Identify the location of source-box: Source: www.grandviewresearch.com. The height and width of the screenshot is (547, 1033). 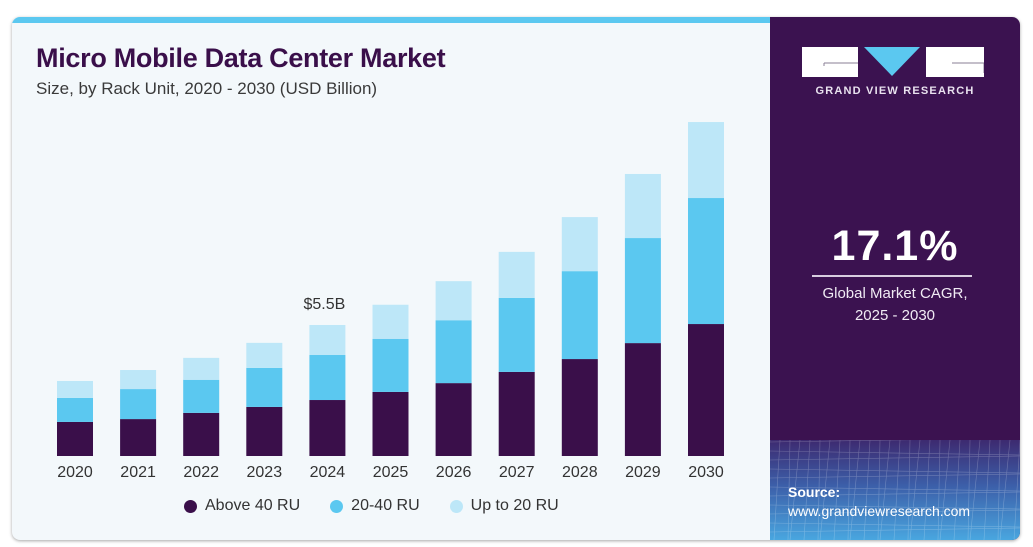
(895, 490).